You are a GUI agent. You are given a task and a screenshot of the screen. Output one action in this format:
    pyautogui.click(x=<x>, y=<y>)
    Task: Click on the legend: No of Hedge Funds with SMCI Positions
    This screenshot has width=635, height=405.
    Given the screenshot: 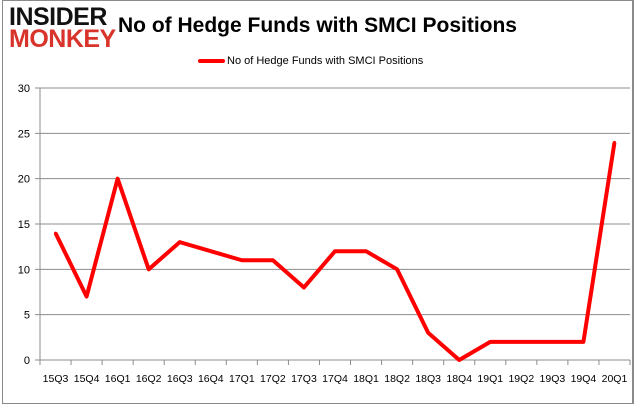 What is the action you would take?
    pyautogui.click(x=310, y=61)
    